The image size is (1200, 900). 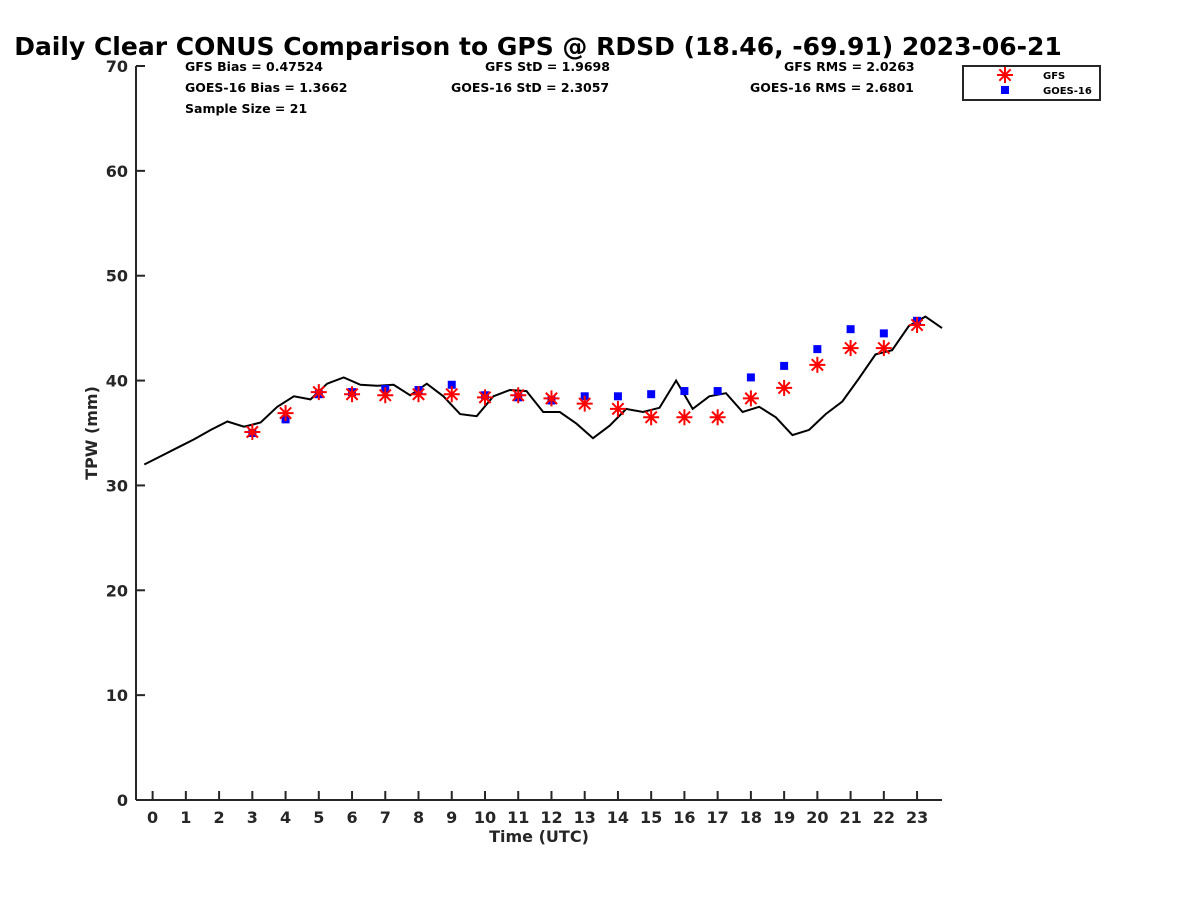 What do you see at coordinates (884, 817) in the screenshot?
I see `x-tick-label: 22` at bounding box center [884, 817].